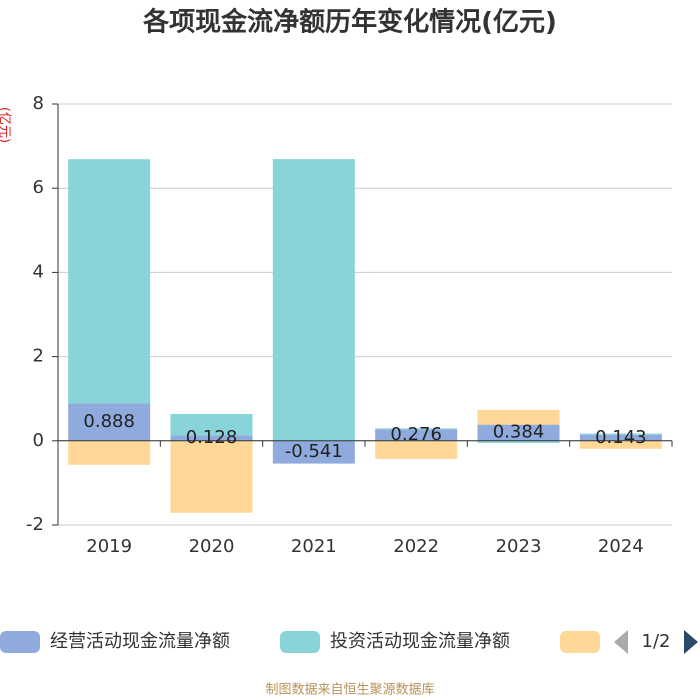 The width and height of the screenshot is (700, 700). What do you see at coordinates (656, 641) in the screenshot?
I see `legend-page: 1/2` at bounding box center [656, 641].